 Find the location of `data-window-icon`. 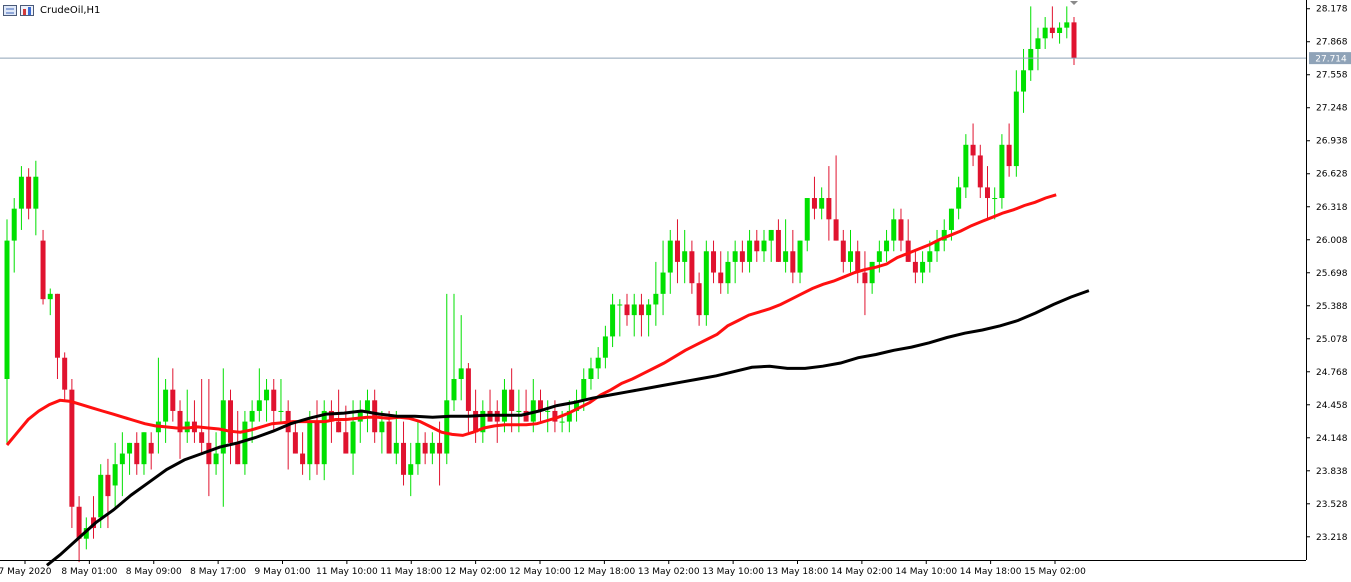

data-window-icon is located at coordinates (10, 10).